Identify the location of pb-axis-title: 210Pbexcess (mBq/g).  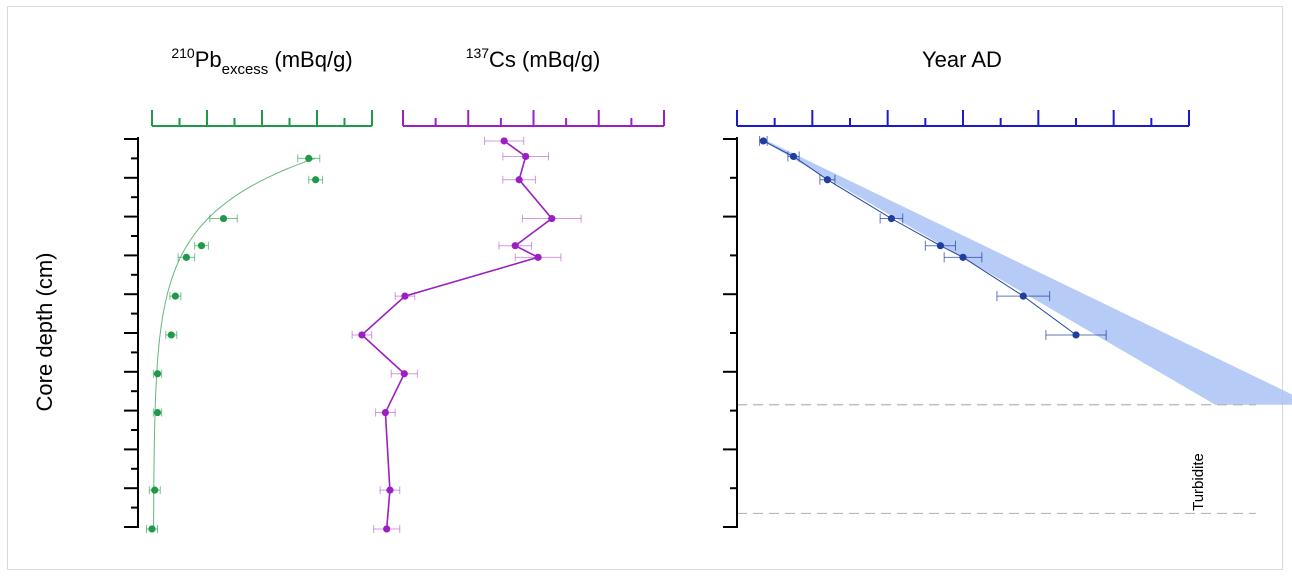
(261, 61).